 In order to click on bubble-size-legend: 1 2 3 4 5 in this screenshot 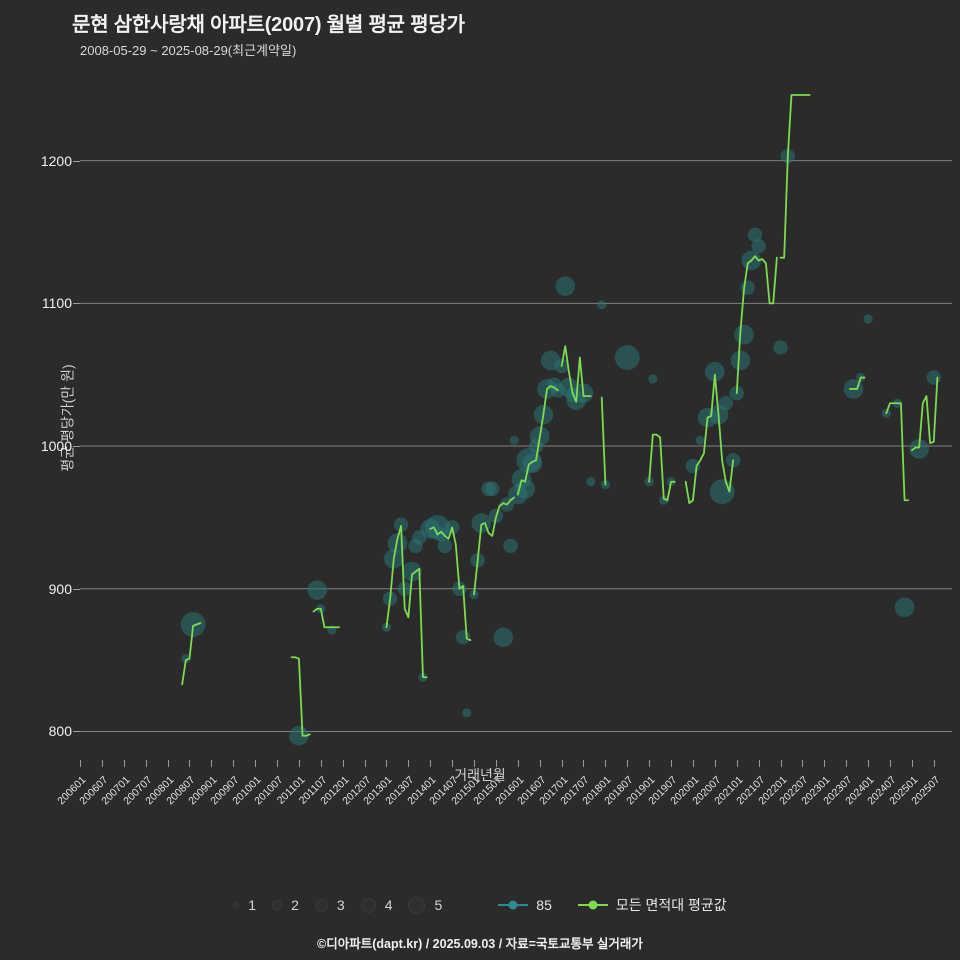, I will do `click(345, 905)`.